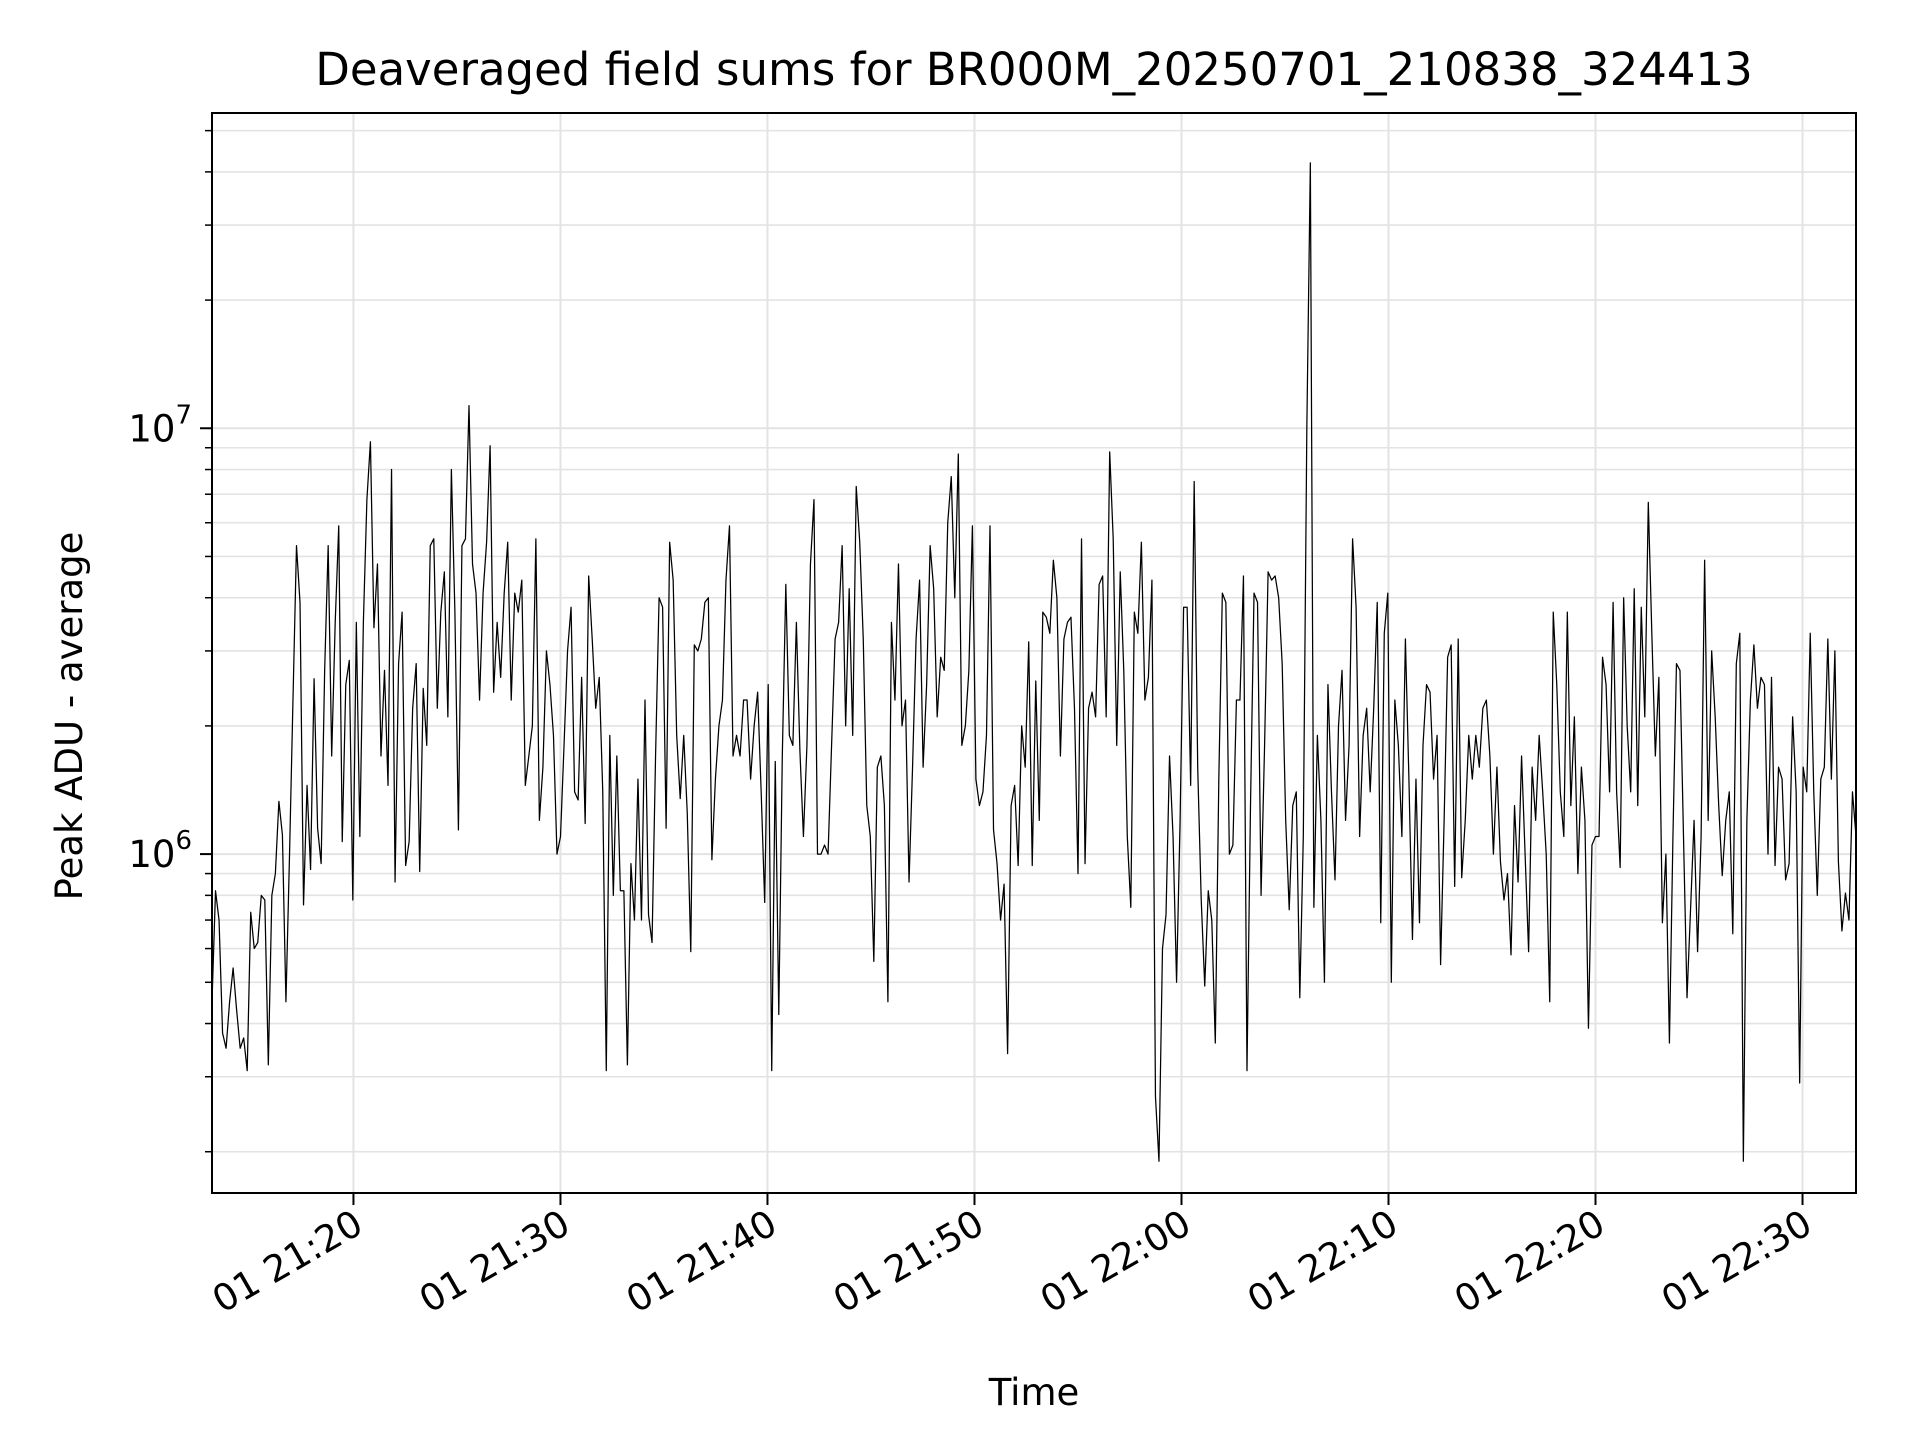 The height and width of the screenshot is (1440, 1920). Describe the element at coordinates (183, 841) in the screenshot. I see `y-tick-exponent: 6` at that location.